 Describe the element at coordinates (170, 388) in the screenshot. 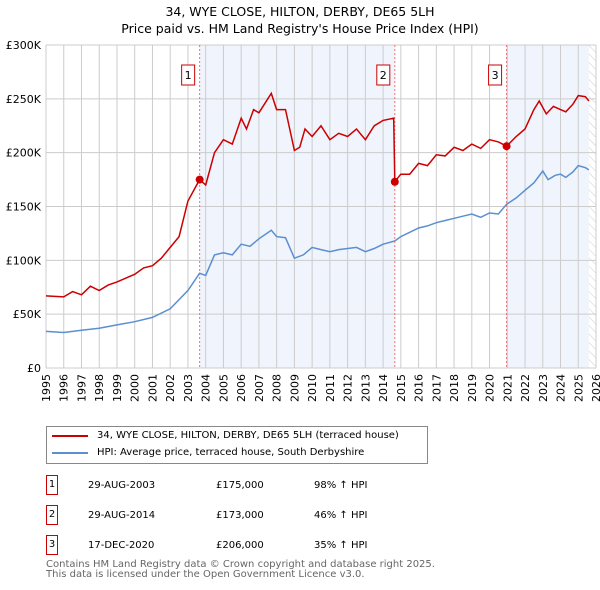

I see `x-tick-label: 2002` at that location.